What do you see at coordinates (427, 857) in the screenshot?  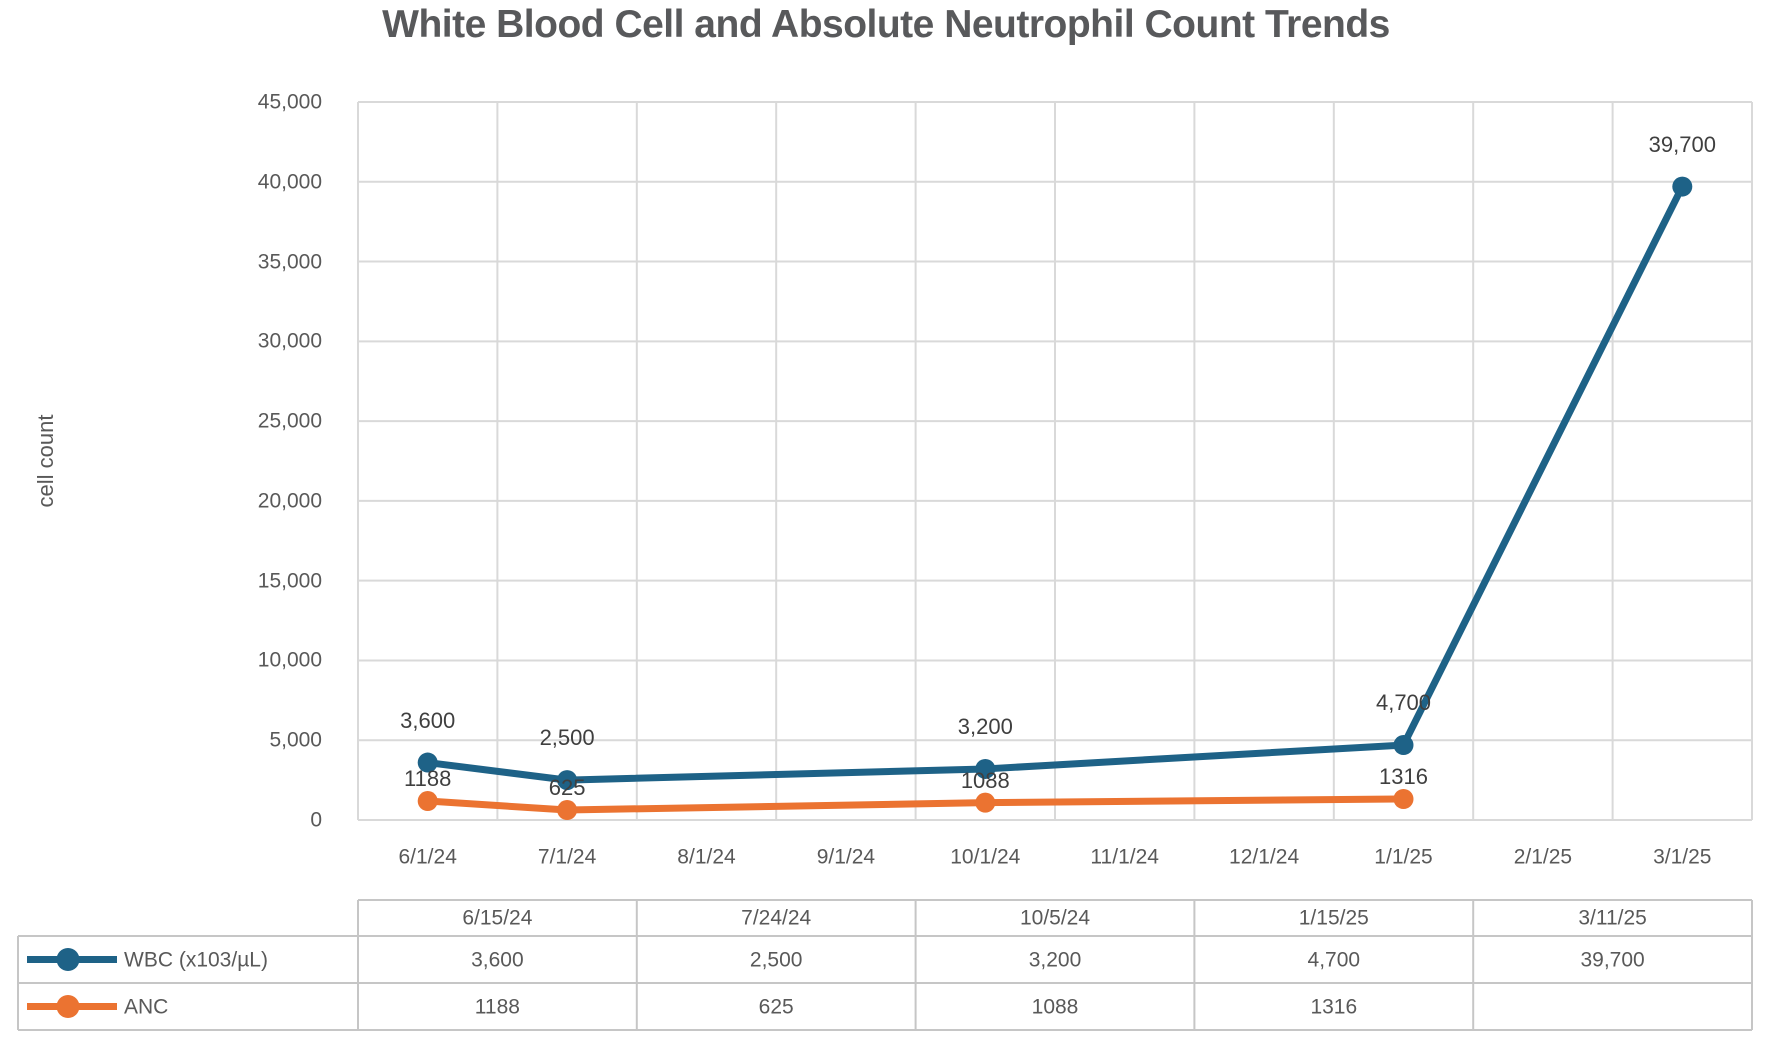 I see `x-tick-label: 6/1/24` at bounding box center [427, 857].